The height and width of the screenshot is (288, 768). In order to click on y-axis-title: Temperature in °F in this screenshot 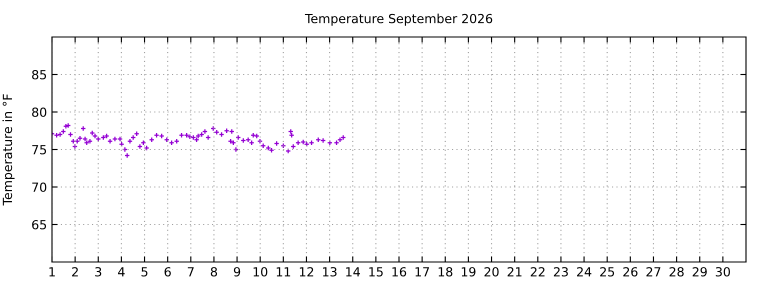, I will do `click(8, 150)`.